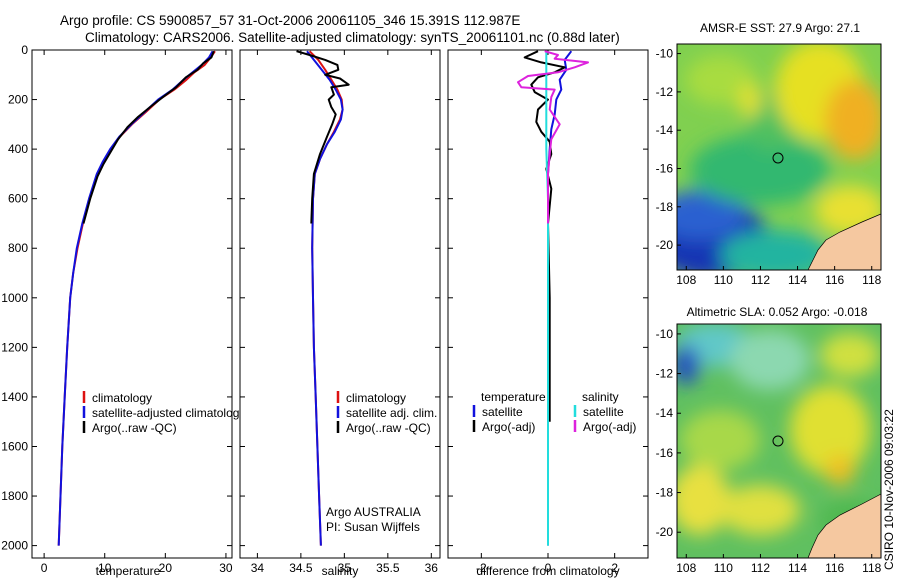  What do you see at coordinates (301, 568) in the screenshot?
I see `x-tick-label: 34.5` at bounding box center [301, 568].